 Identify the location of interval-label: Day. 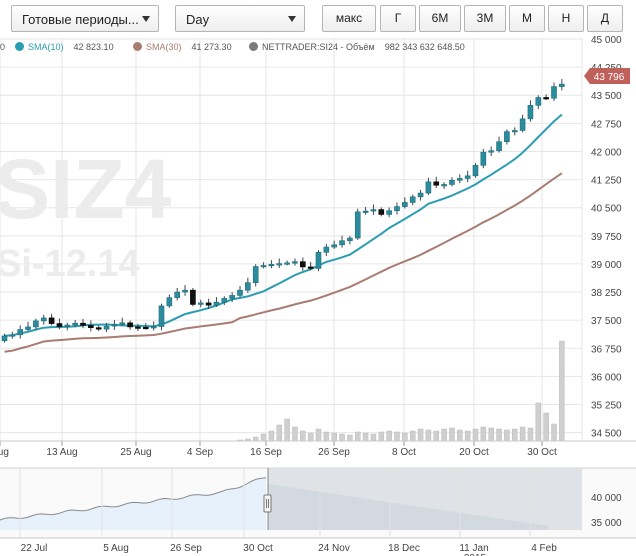
(198, 19).